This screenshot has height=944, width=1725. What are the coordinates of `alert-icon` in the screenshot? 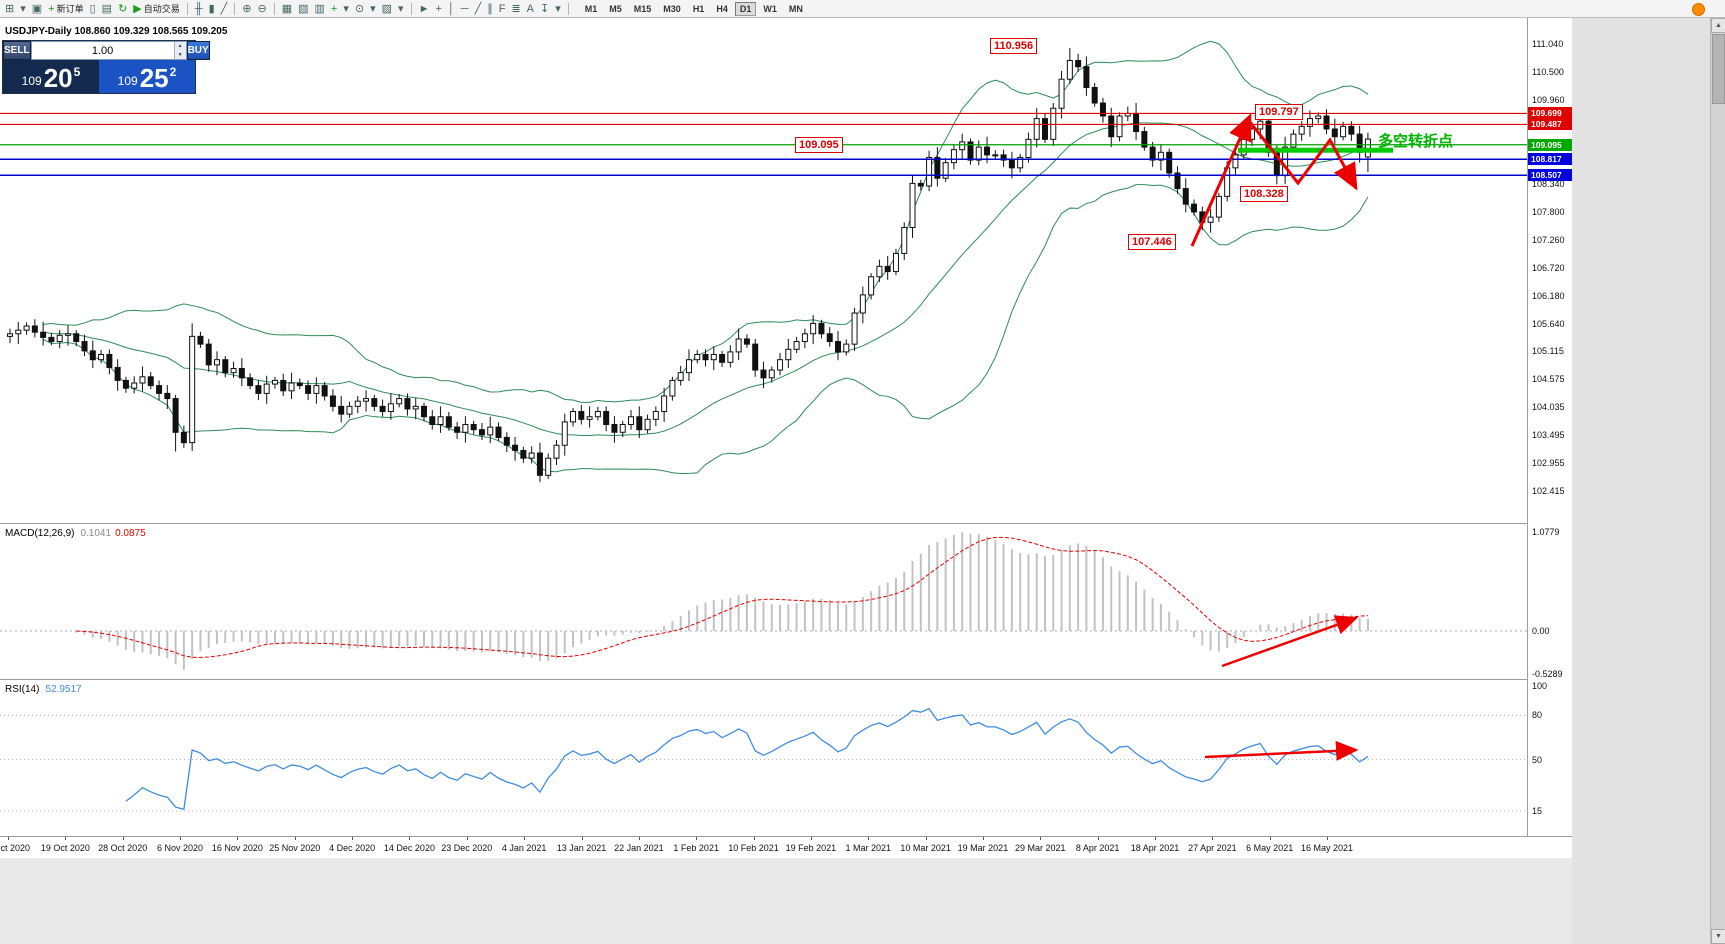 It's located at (1698, 9).